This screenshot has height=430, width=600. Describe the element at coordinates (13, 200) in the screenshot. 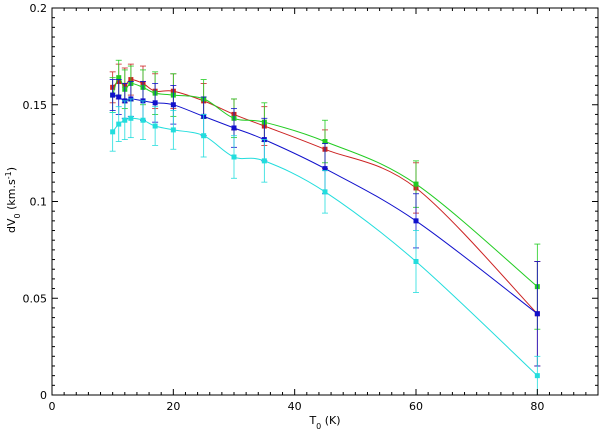

I see `y-axis-label: dV0 (km.s-1)` at that location.